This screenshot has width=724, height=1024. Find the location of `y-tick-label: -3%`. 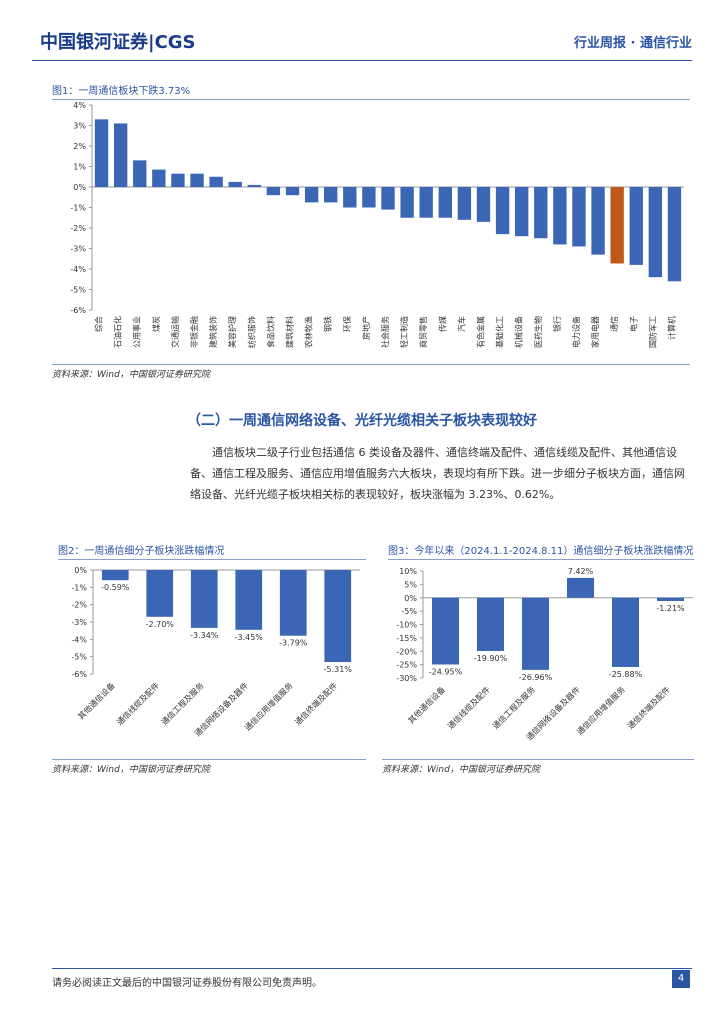

y-tick-label: -3% is located at coordinates (79, 622).